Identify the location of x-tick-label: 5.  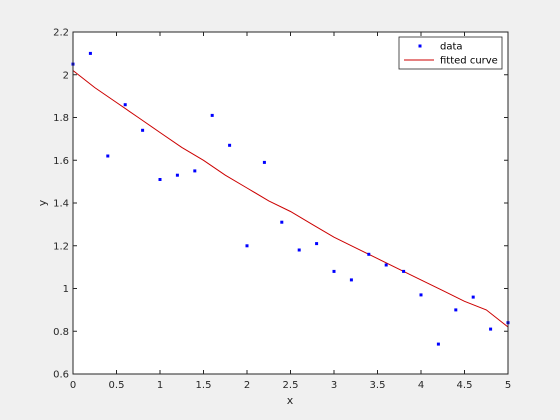
(508, 385).